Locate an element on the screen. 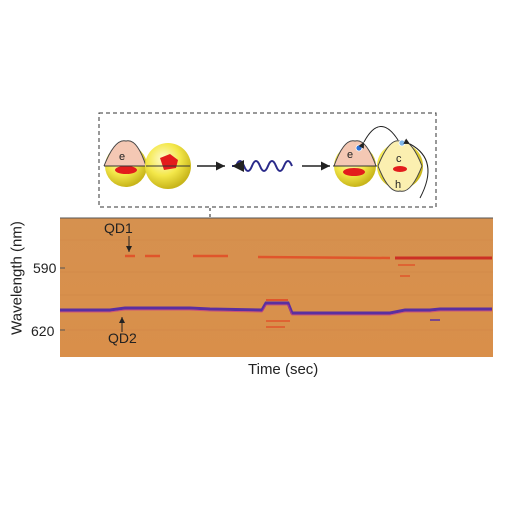 The width and height of the screenshot is (510, 510). tick-label-590: 590 is located at coordinates (45, 268).